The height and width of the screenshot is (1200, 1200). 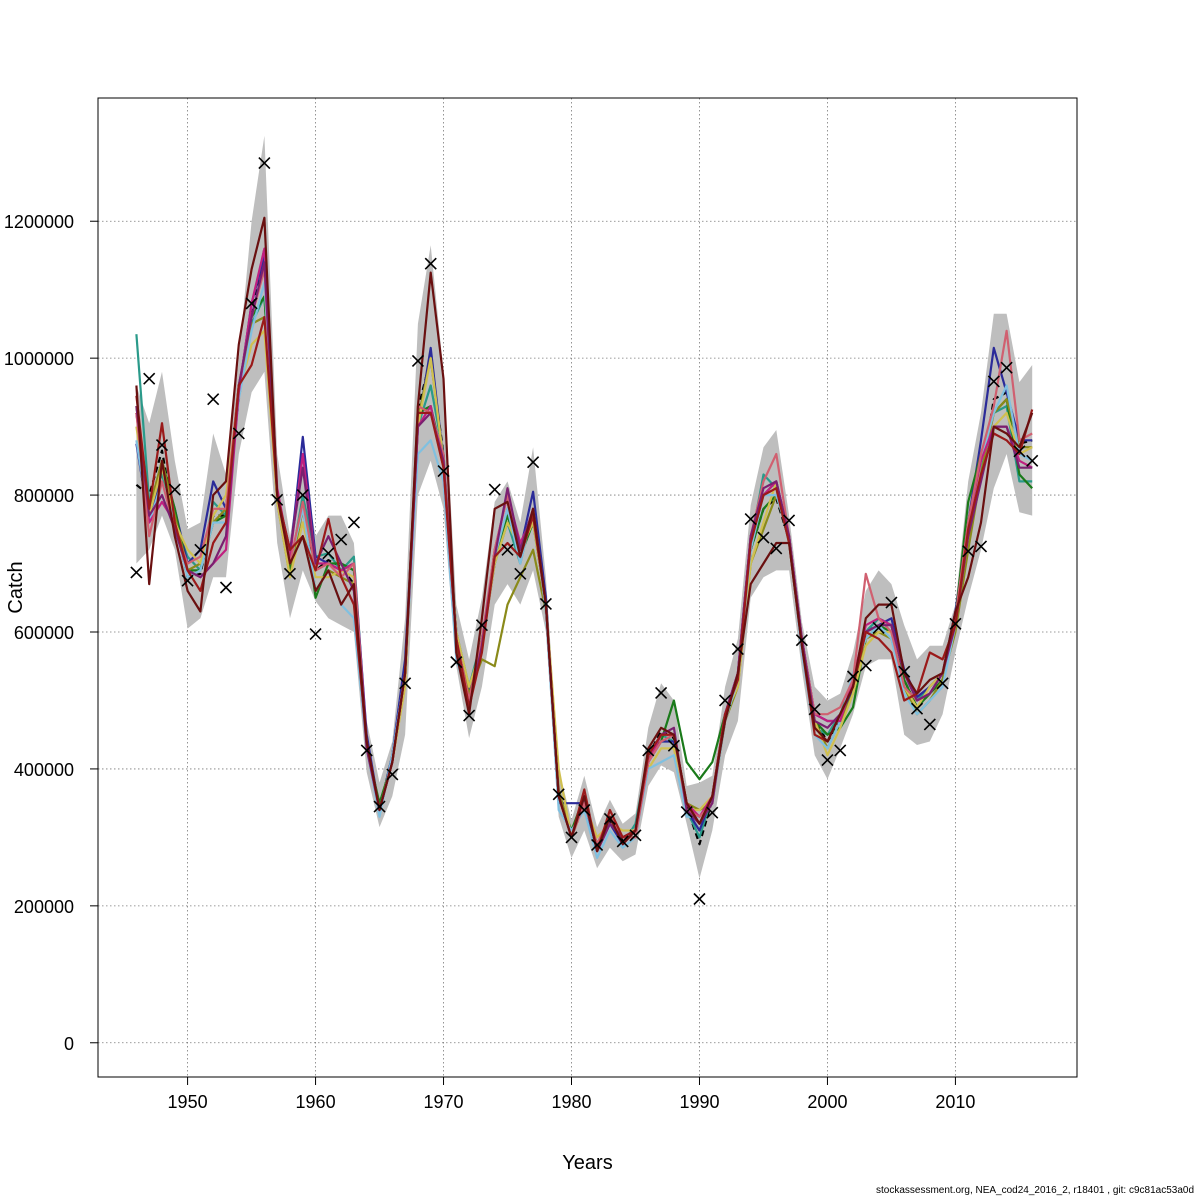 What do you see at coordinates (44, 496) in the screenshot?
I see `y-tick-label: 800000` at bounding box center [44, 496].